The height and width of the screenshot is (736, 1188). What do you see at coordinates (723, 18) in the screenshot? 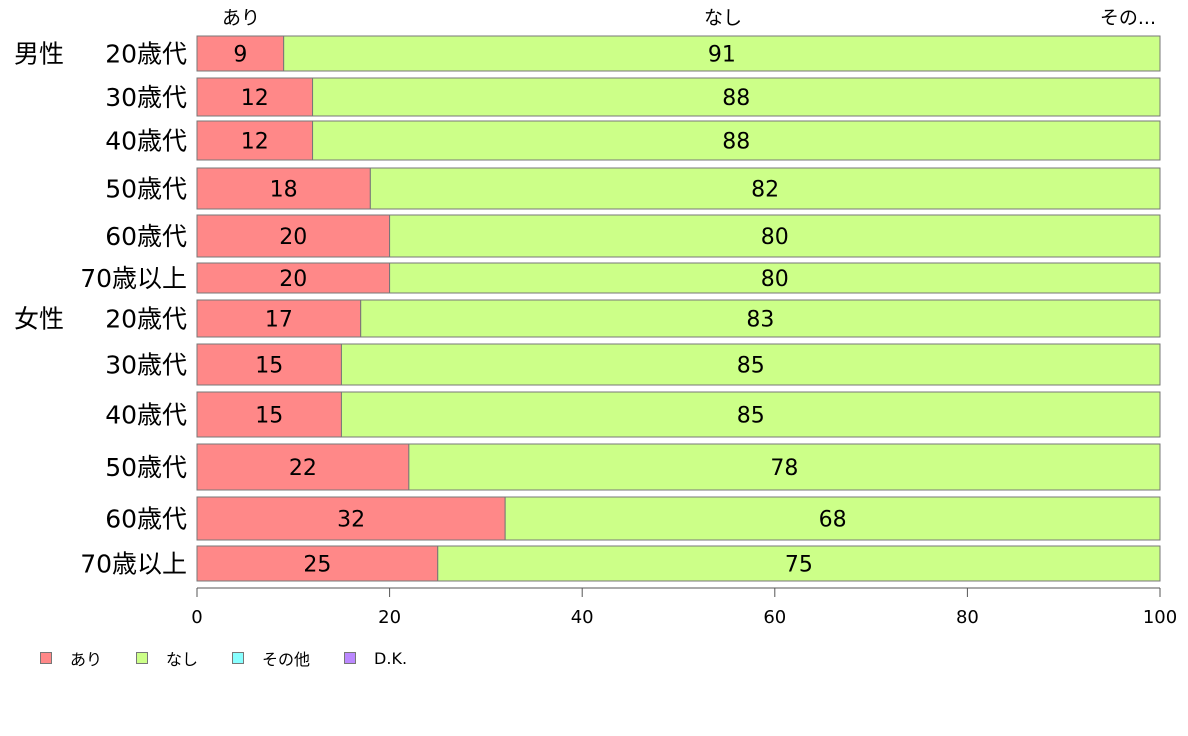
I see `top-series-label: なし` at bounding box center [723, 18].